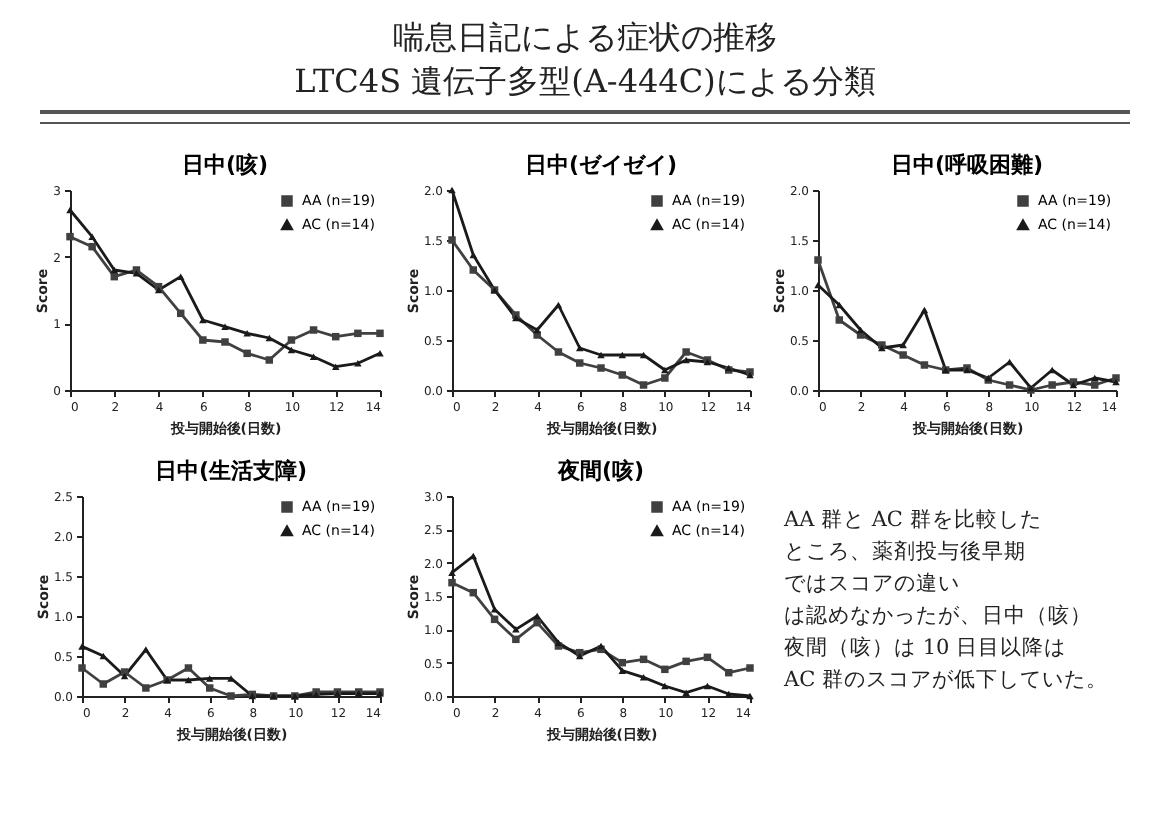 This screenshot has height=818, width=1170. Describe the element at coordinates (947, 681) in the screenshot. I see `text: AC 群のスコアが低下していた。` at that location.